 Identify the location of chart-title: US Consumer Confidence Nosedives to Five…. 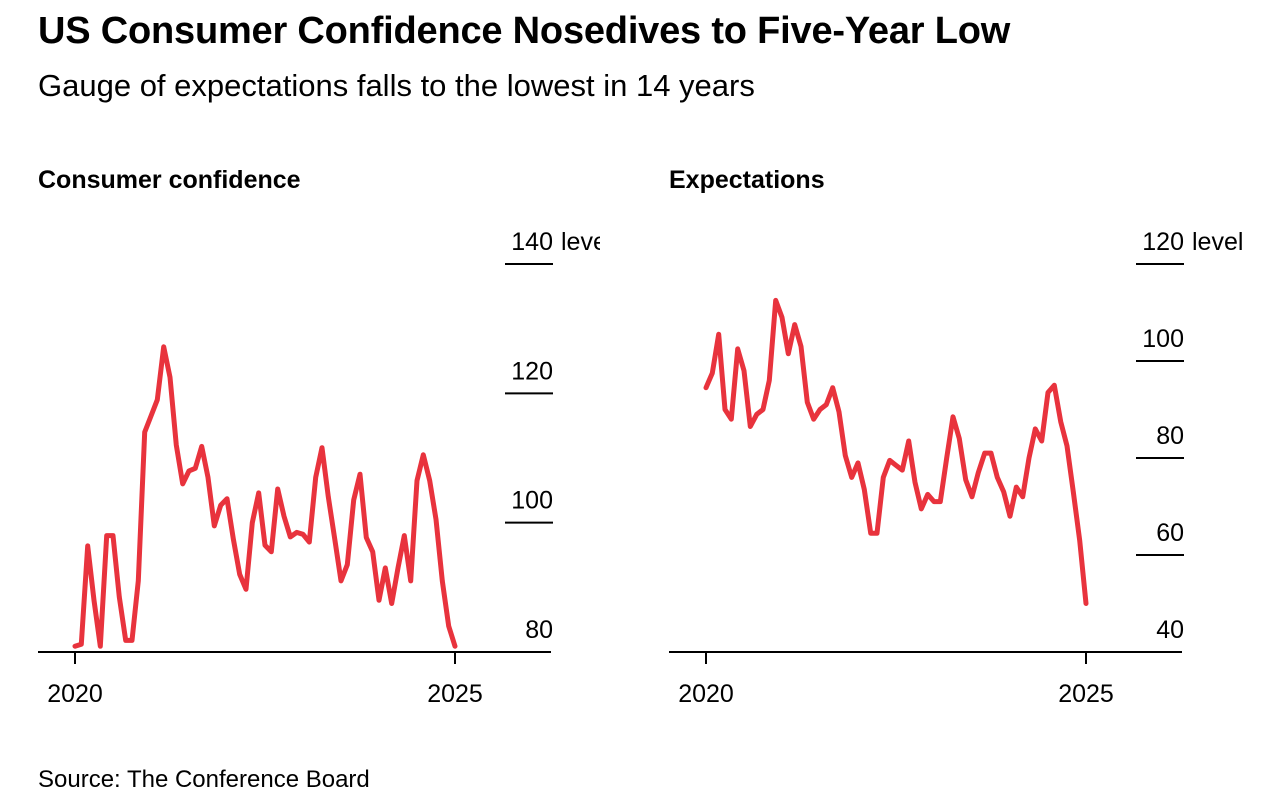
(524, 31).